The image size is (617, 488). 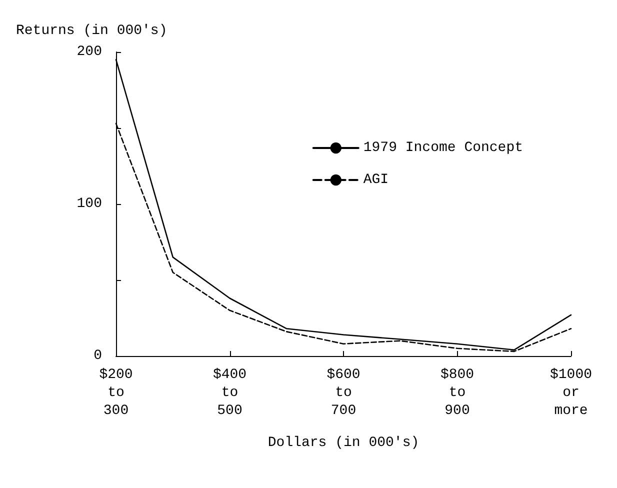 What do you see at coordinates (116, 393) in the screenshot?
I see `x-tick-label: $200 to 300` at bounding box center [116, 393].